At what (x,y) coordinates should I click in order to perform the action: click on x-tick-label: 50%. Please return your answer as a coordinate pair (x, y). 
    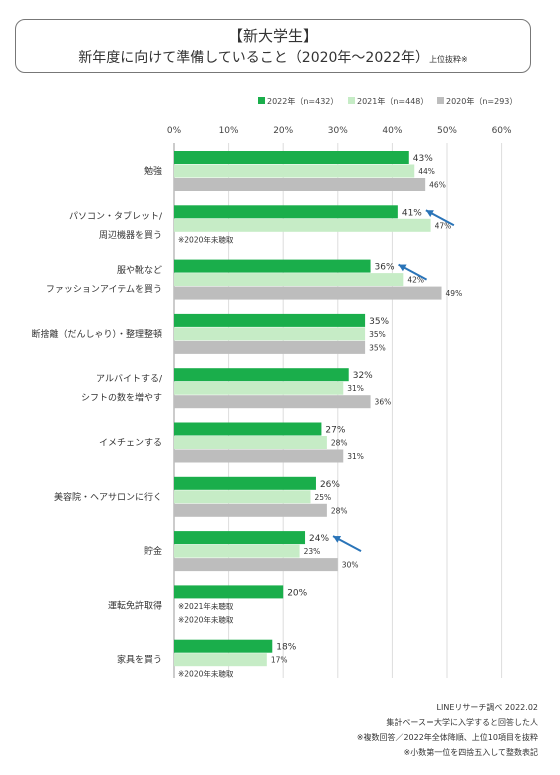
    Looking at the image, I should click on (447, 131).